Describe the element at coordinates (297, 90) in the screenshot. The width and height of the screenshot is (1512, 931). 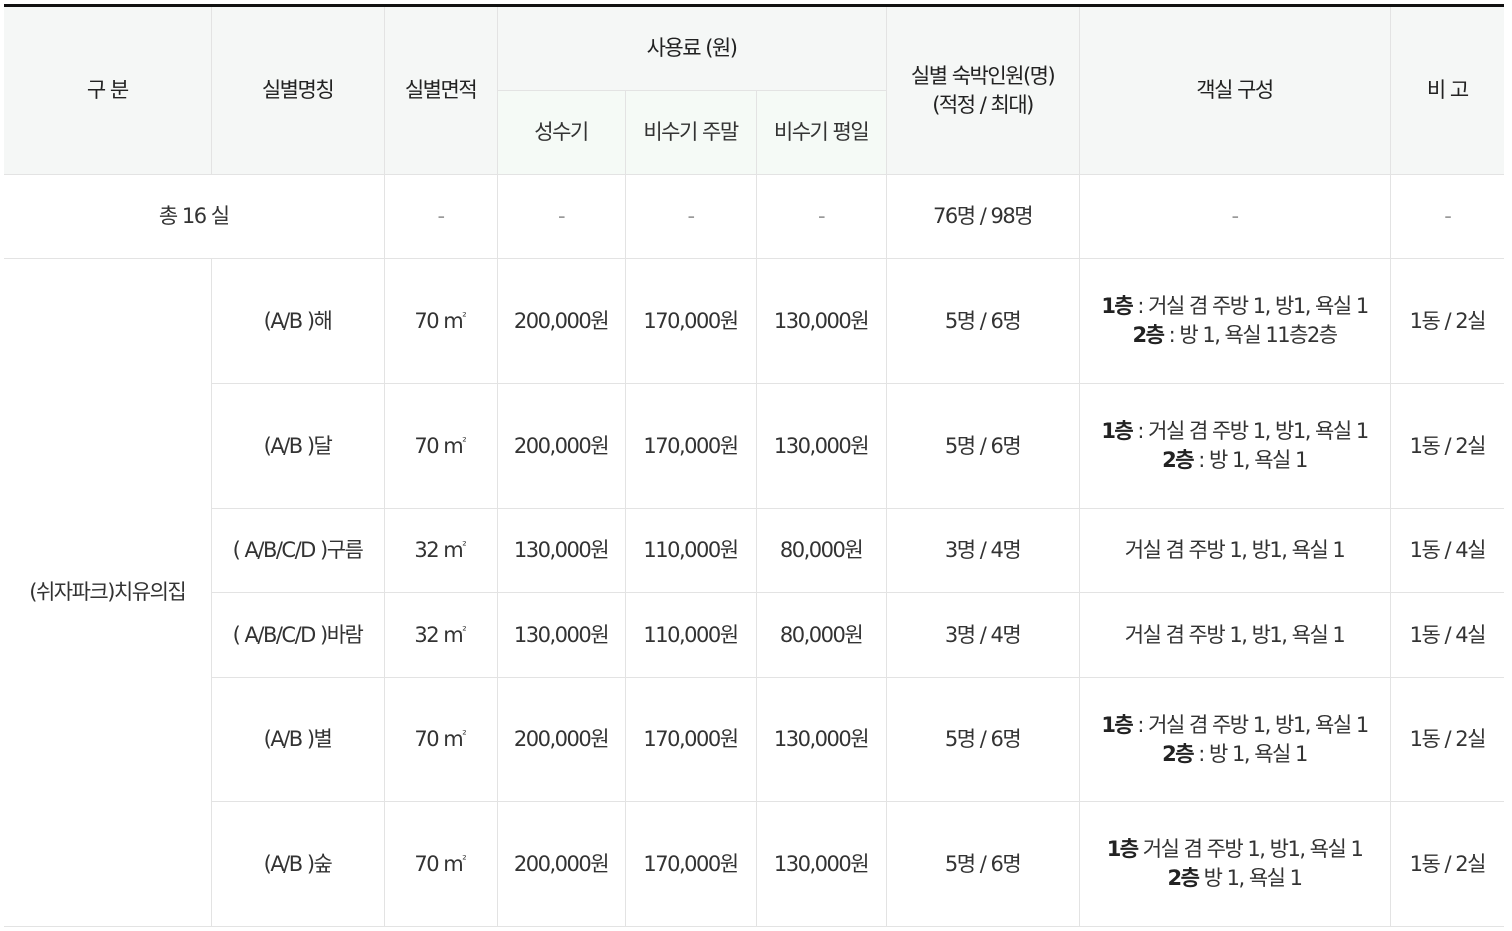
I see `header-room-name: 실별명칭` at that location.